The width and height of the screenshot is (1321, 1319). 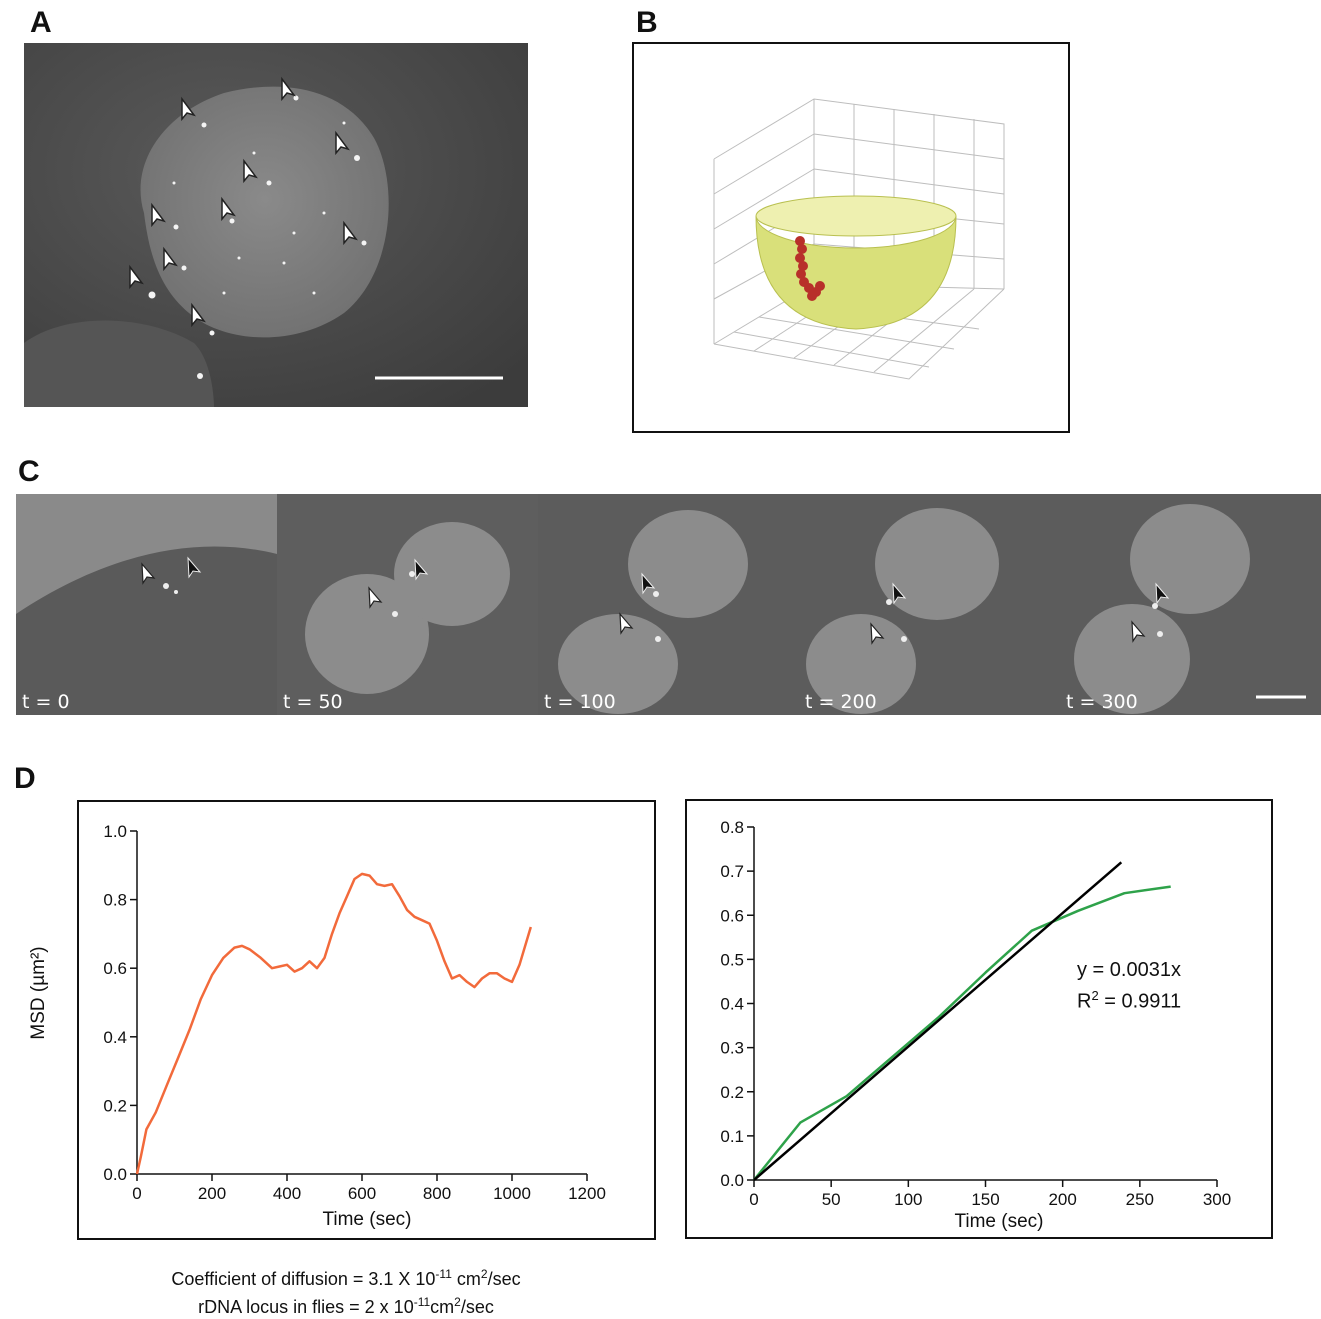 I want to click on caption-line-1-unit-exp: 2, so click(x=484, y=1274).